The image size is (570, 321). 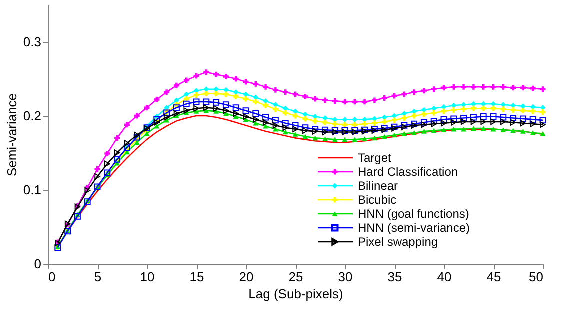 I want to click on x-tick-label: 0, so click(x=52, y=277).